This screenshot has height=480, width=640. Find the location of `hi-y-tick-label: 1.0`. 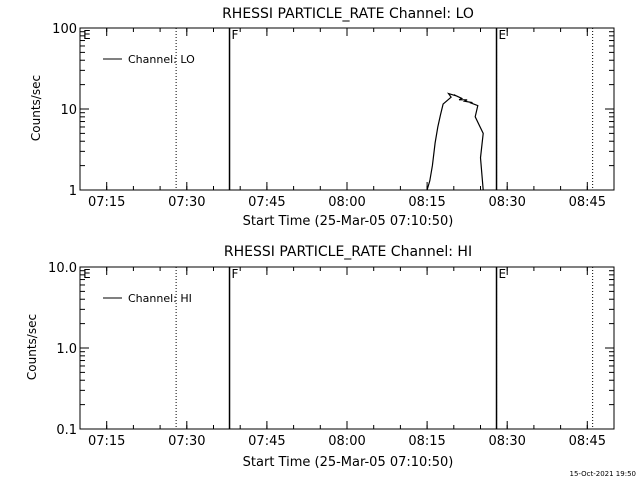

hi-y-tick-label: 1.0 is located at coordinates (66, 349).